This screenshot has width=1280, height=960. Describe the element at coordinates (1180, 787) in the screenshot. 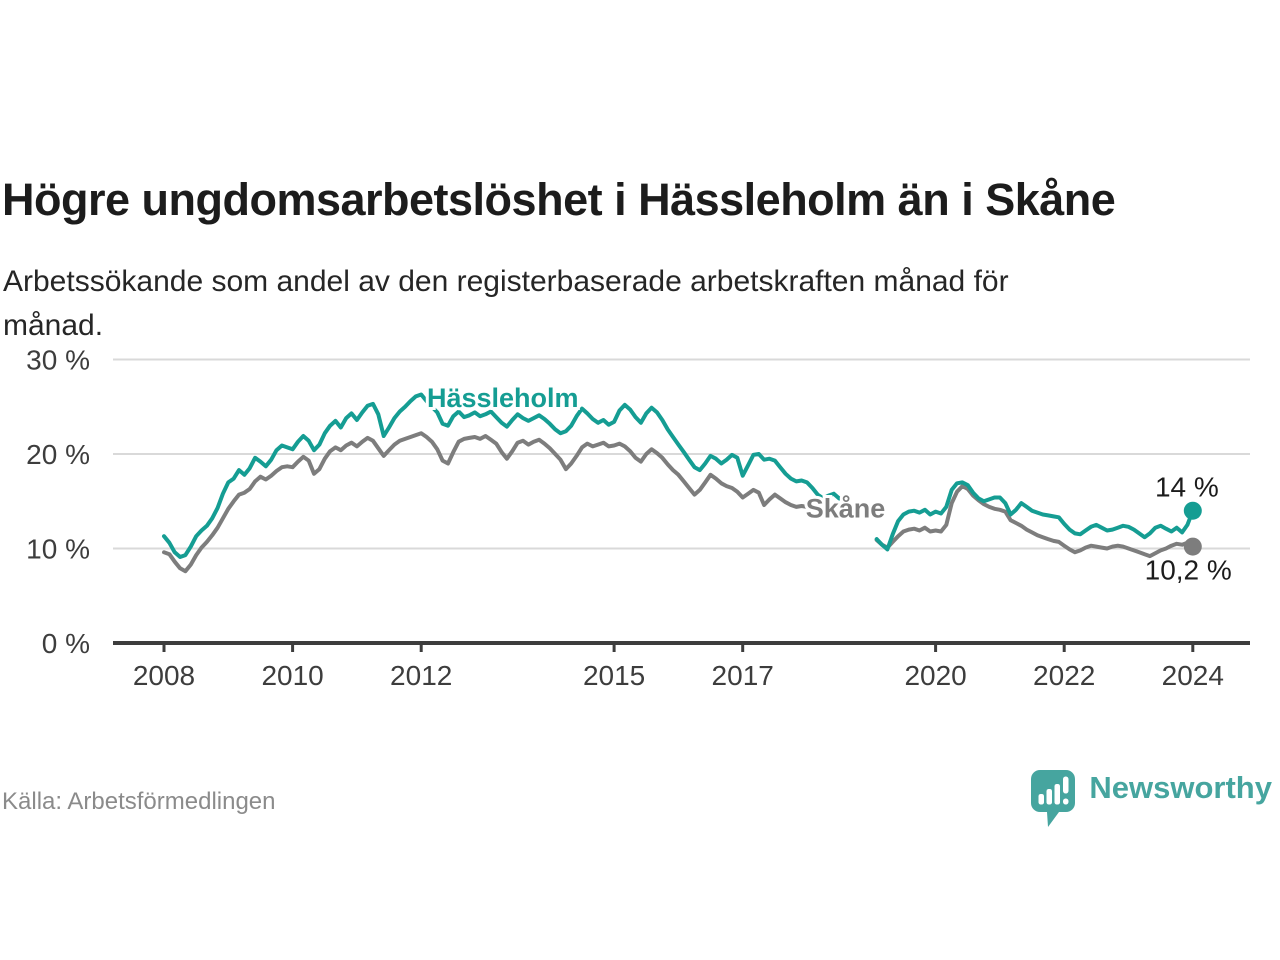

I see `newsworthy-wordmark: Newsworthy` at that location.